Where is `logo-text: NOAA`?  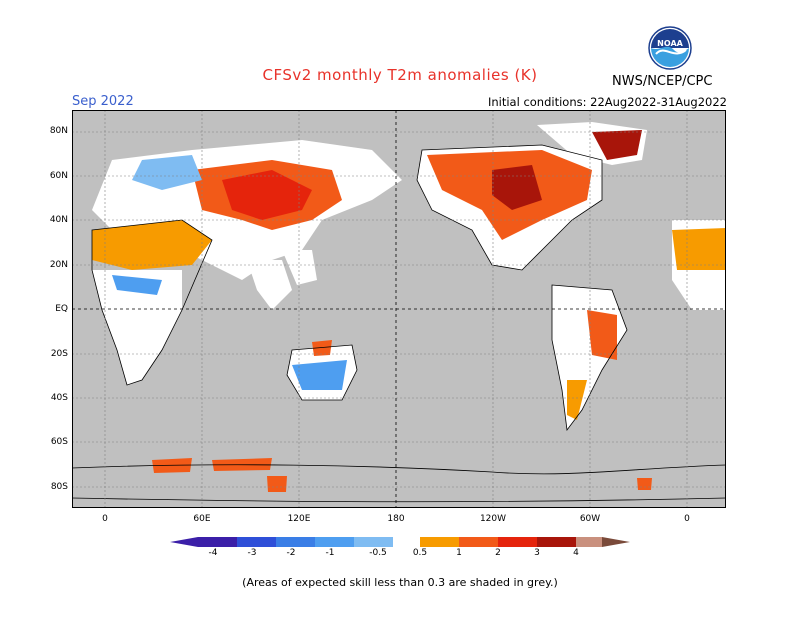 logo-text: NOAA is located at coordinates (670, 43).